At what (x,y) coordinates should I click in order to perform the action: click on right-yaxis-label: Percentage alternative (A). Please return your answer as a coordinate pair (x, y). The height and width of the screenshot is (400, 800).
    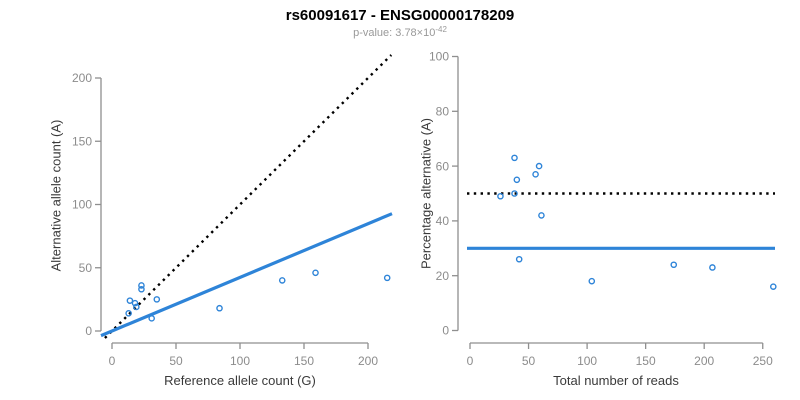
    Looking at the image, I should click on (426, 193).